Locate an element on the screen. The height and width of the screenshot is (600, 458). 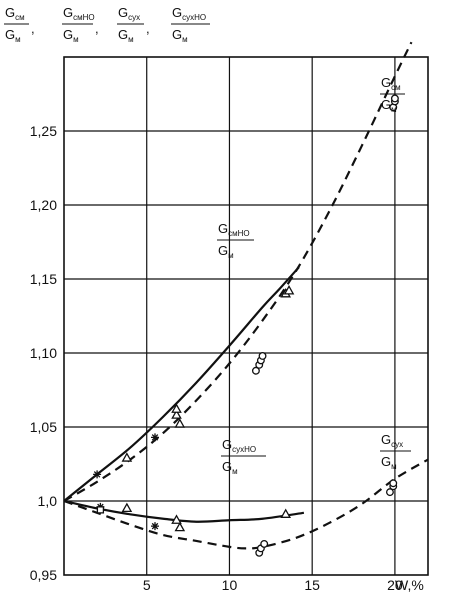
y-label-term: Gсух Gм is located at coordinates (130, 24).